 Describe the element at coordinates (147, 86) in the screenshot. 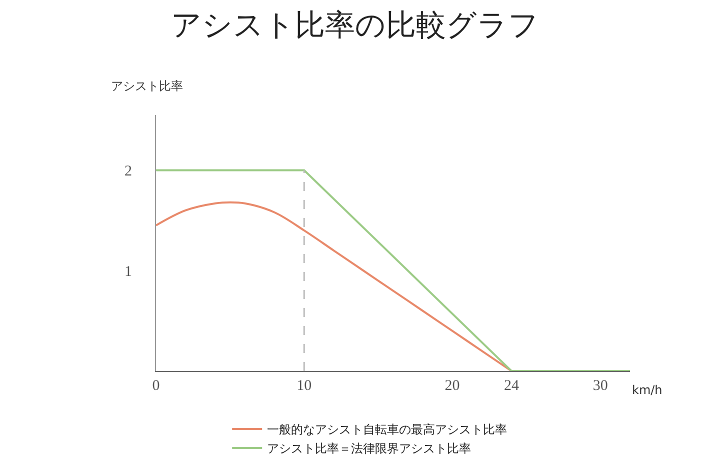

I see `y-axis-title: アシスト比率` at that location.